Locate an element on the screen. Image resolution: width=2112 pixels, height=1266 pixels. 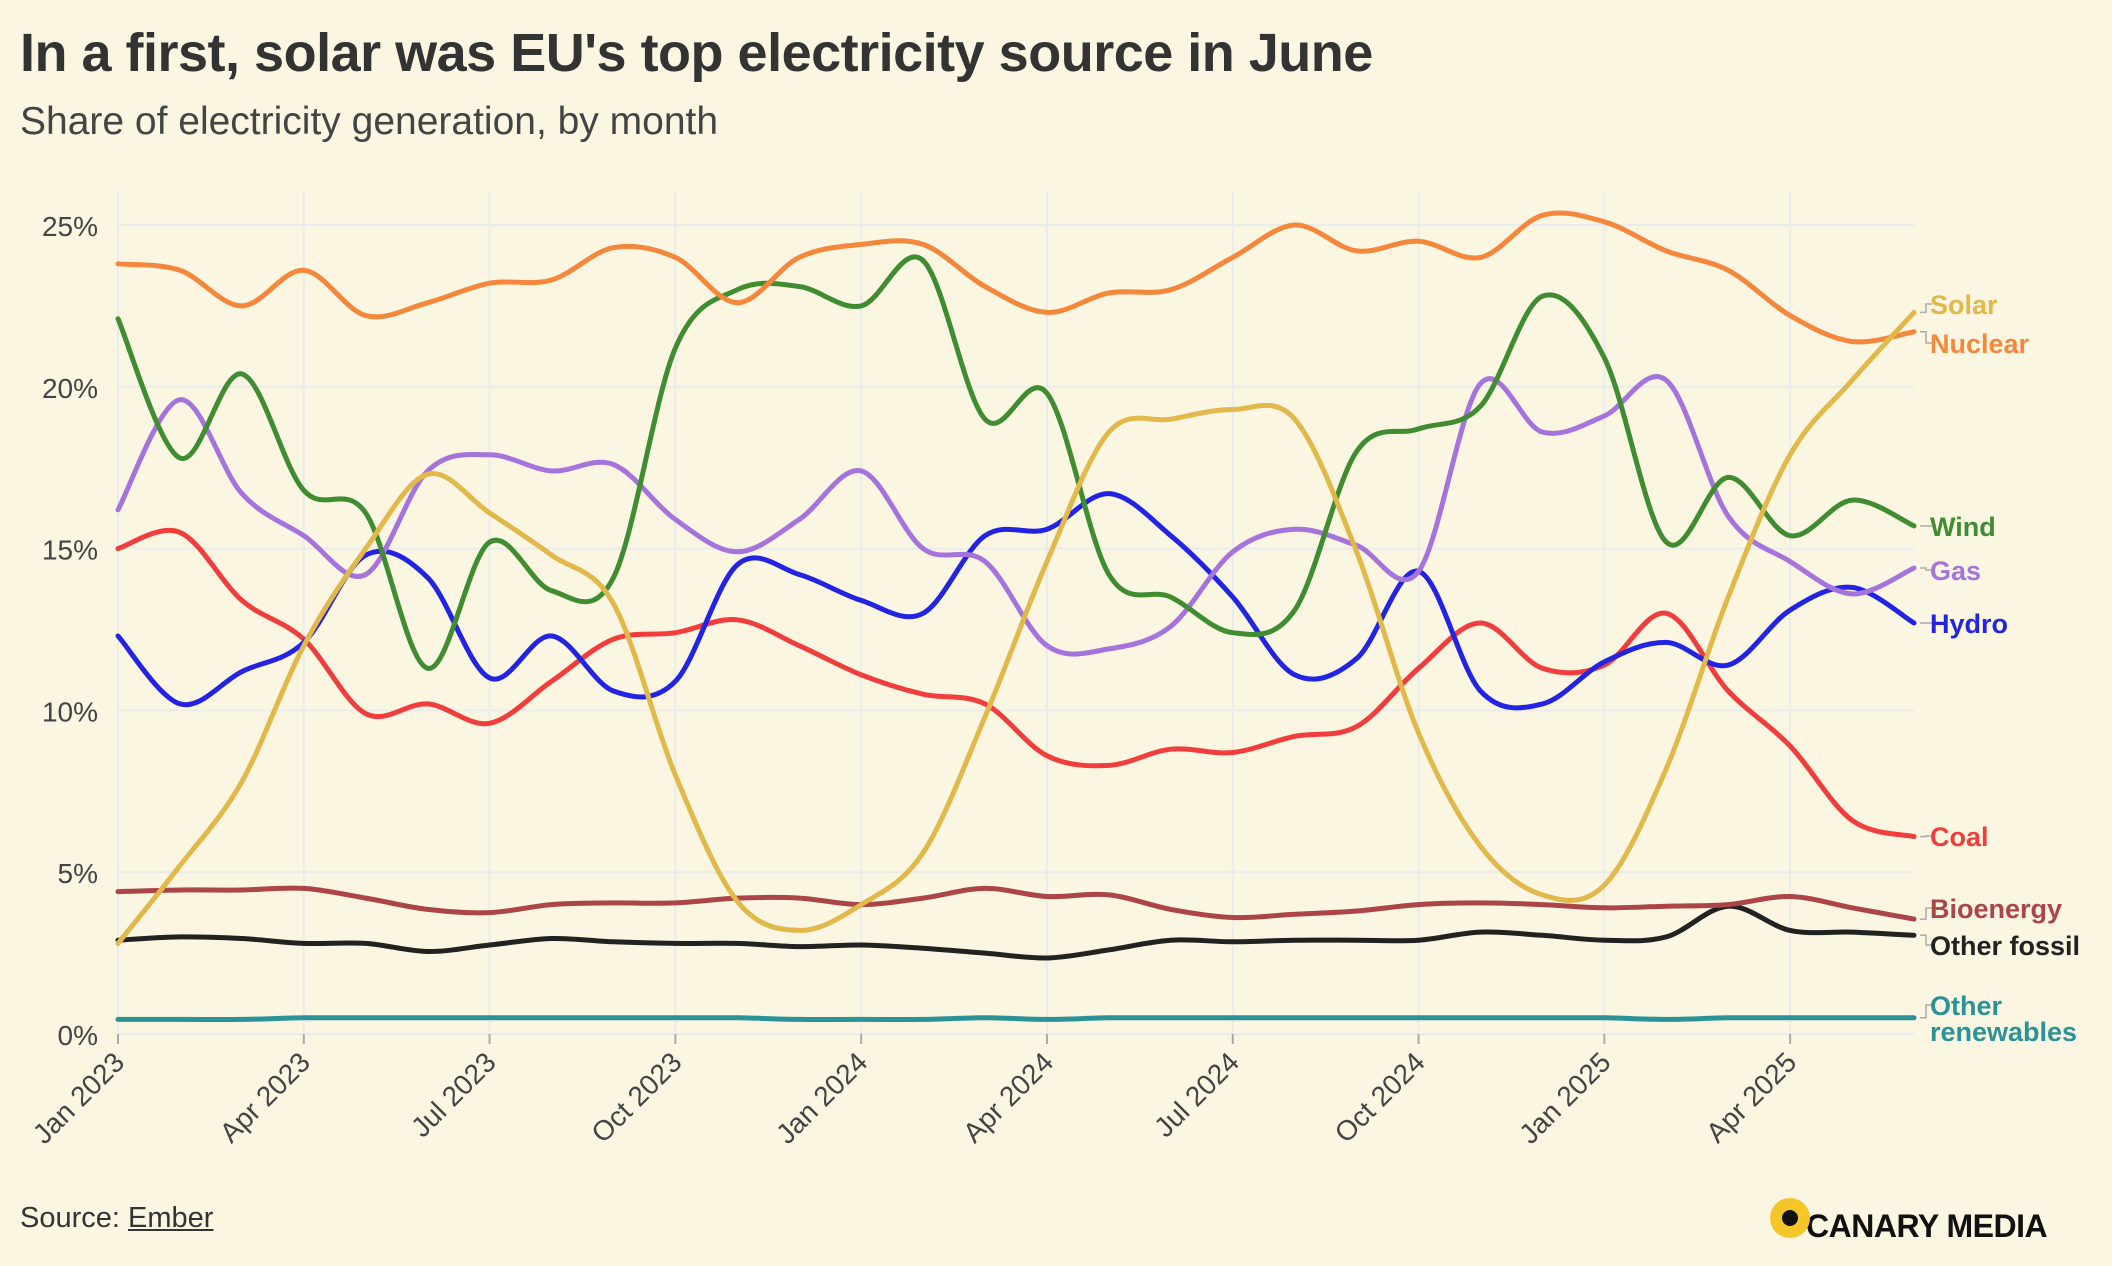
y-tick-label: 5% is located at coordinates (78, 873).